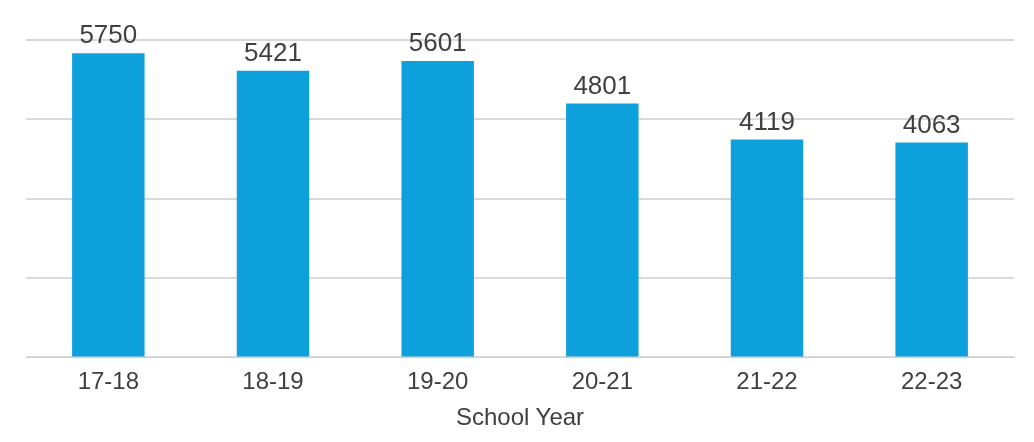  I want to click on data-label: 4801, so click(602, 84).